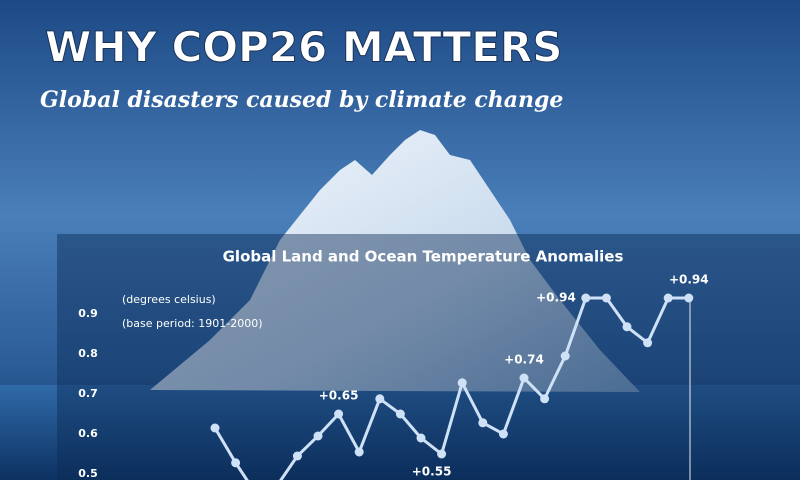  What do you see at coordinates (88, 353) in the screenshot?
I see `y-tick-label: 0.8` at bounding box center [88, 353].